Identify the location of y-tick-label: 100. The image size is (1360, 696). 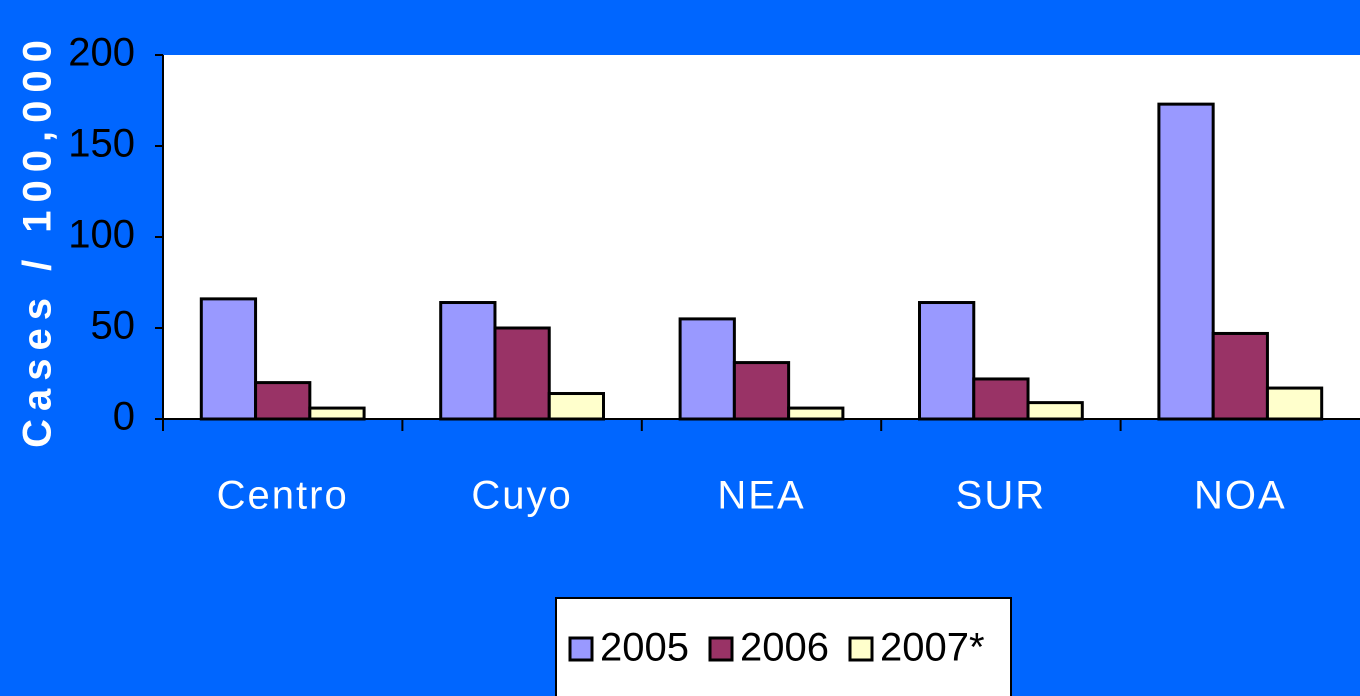
(101, 235).